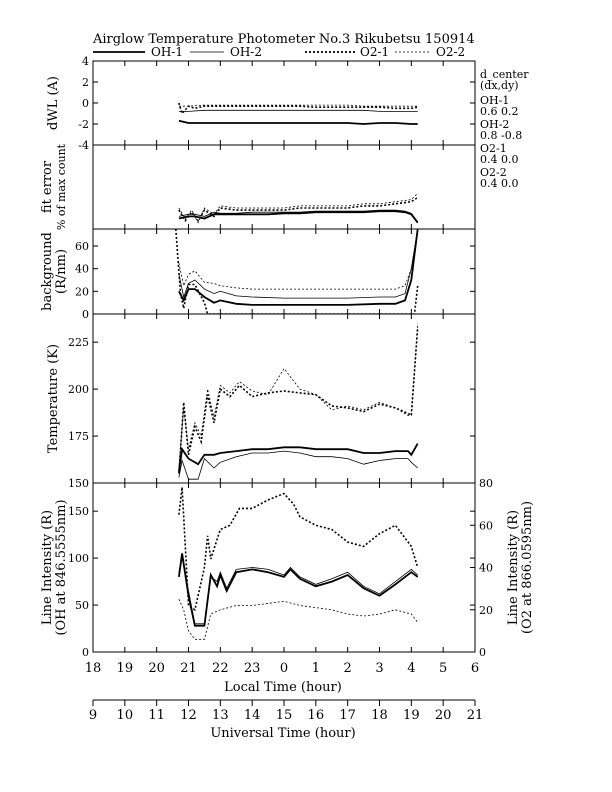 The height and width of the screenshot is (792, 612). I want to click on note-oh2-label: OH-2, so click(494, 124).